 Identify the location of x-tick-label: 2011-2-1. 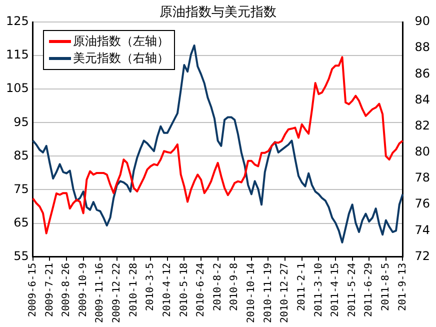
(302, 286).